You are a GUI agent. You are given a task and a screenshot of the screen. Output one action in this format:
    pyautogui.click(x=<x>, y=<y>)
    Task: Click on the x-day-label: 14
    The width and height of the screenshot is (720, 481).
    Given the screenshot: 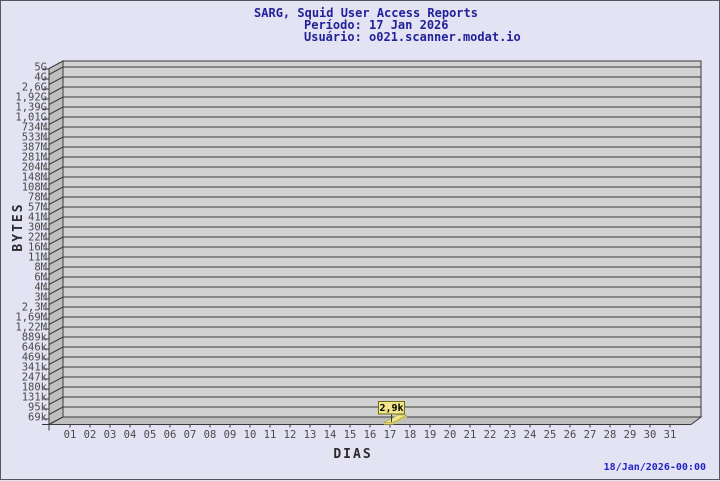 What is the action you would take?
    pyautogui.click(x=330, y=435)
    